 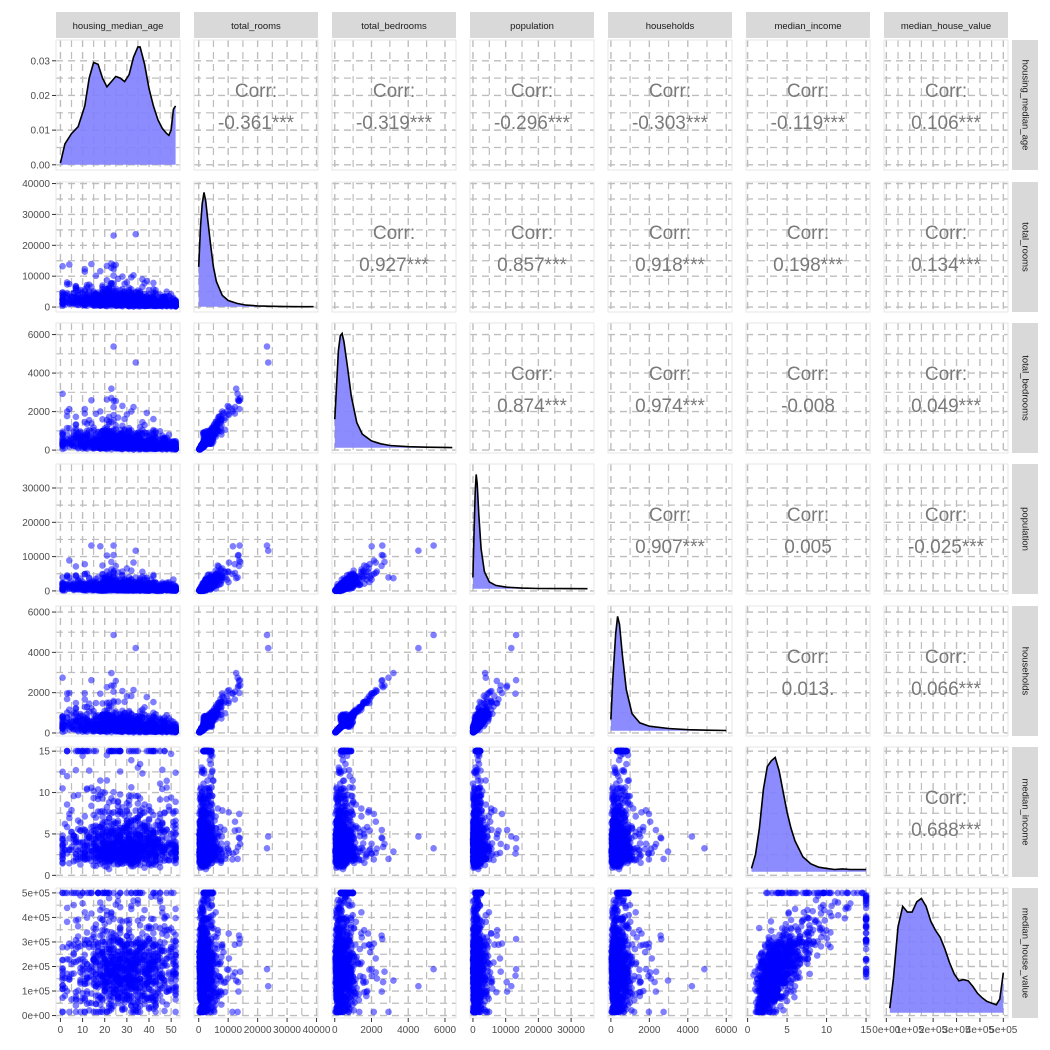 I want to click on scatter-total_bedrooms-vs-housing_median_age, so click(x=119, y=398).